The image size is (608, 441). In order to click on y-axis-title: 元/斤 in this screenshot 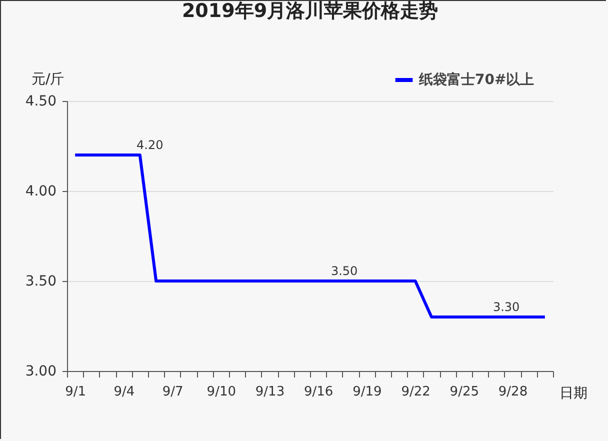, I will do `click(48, 80)`.